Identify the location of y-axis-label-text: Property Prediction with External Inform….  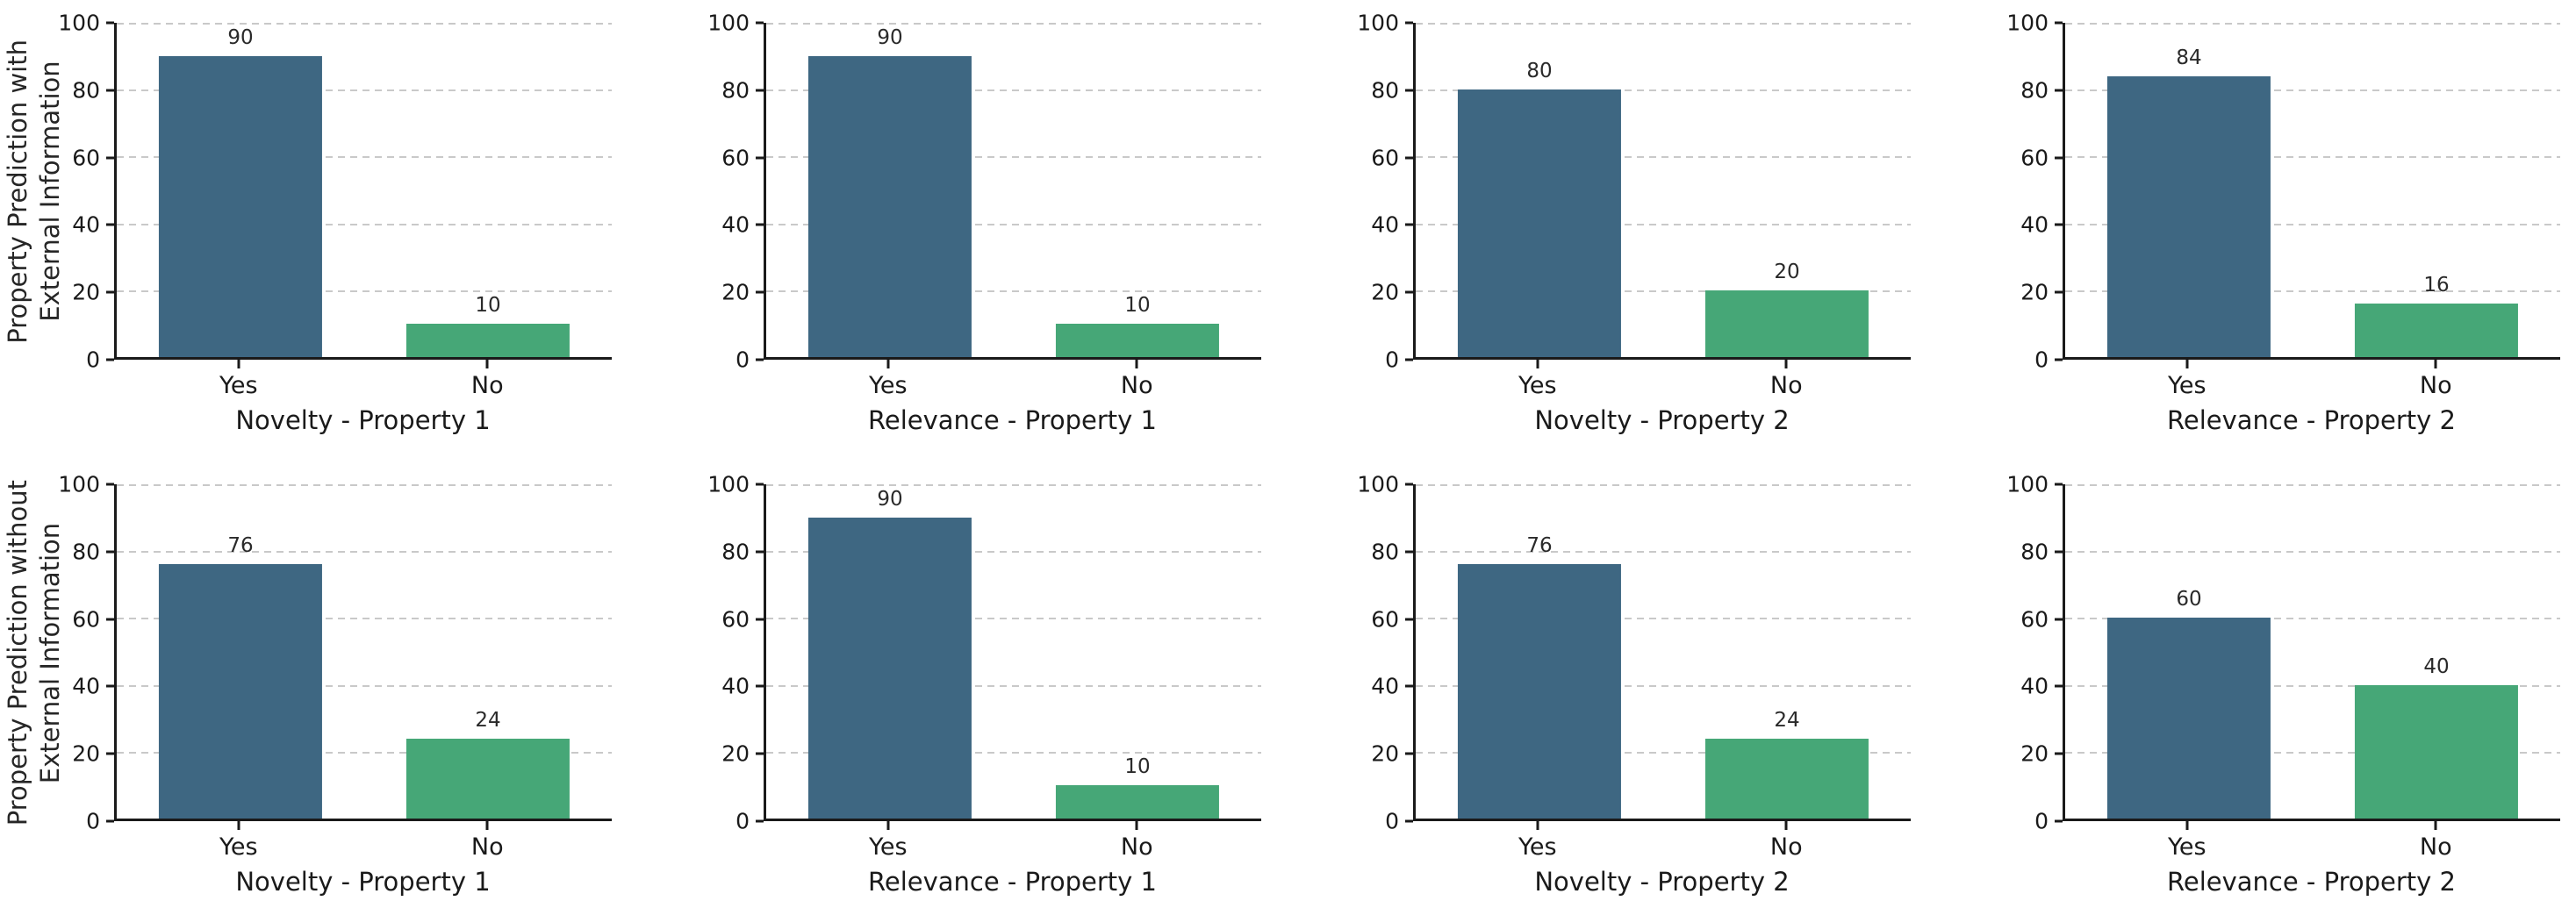
(34, 192).